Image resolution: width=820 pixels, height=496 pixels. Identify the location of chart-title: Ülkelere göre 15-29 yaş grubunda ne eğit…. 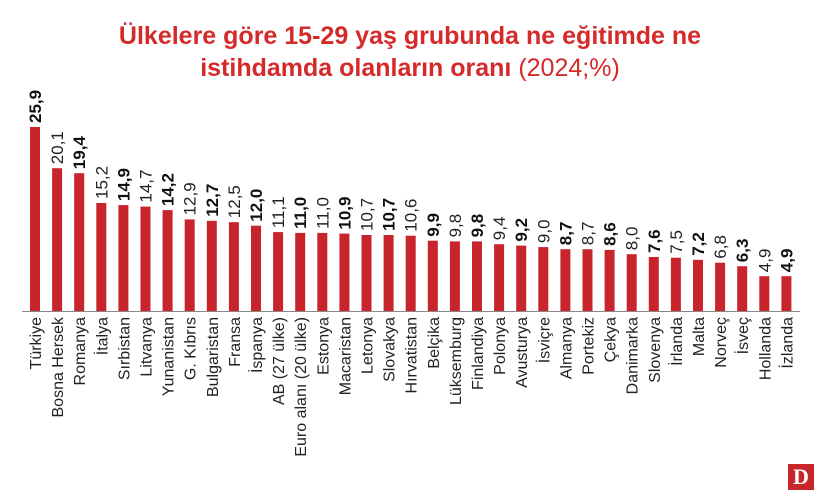
(410, 52).